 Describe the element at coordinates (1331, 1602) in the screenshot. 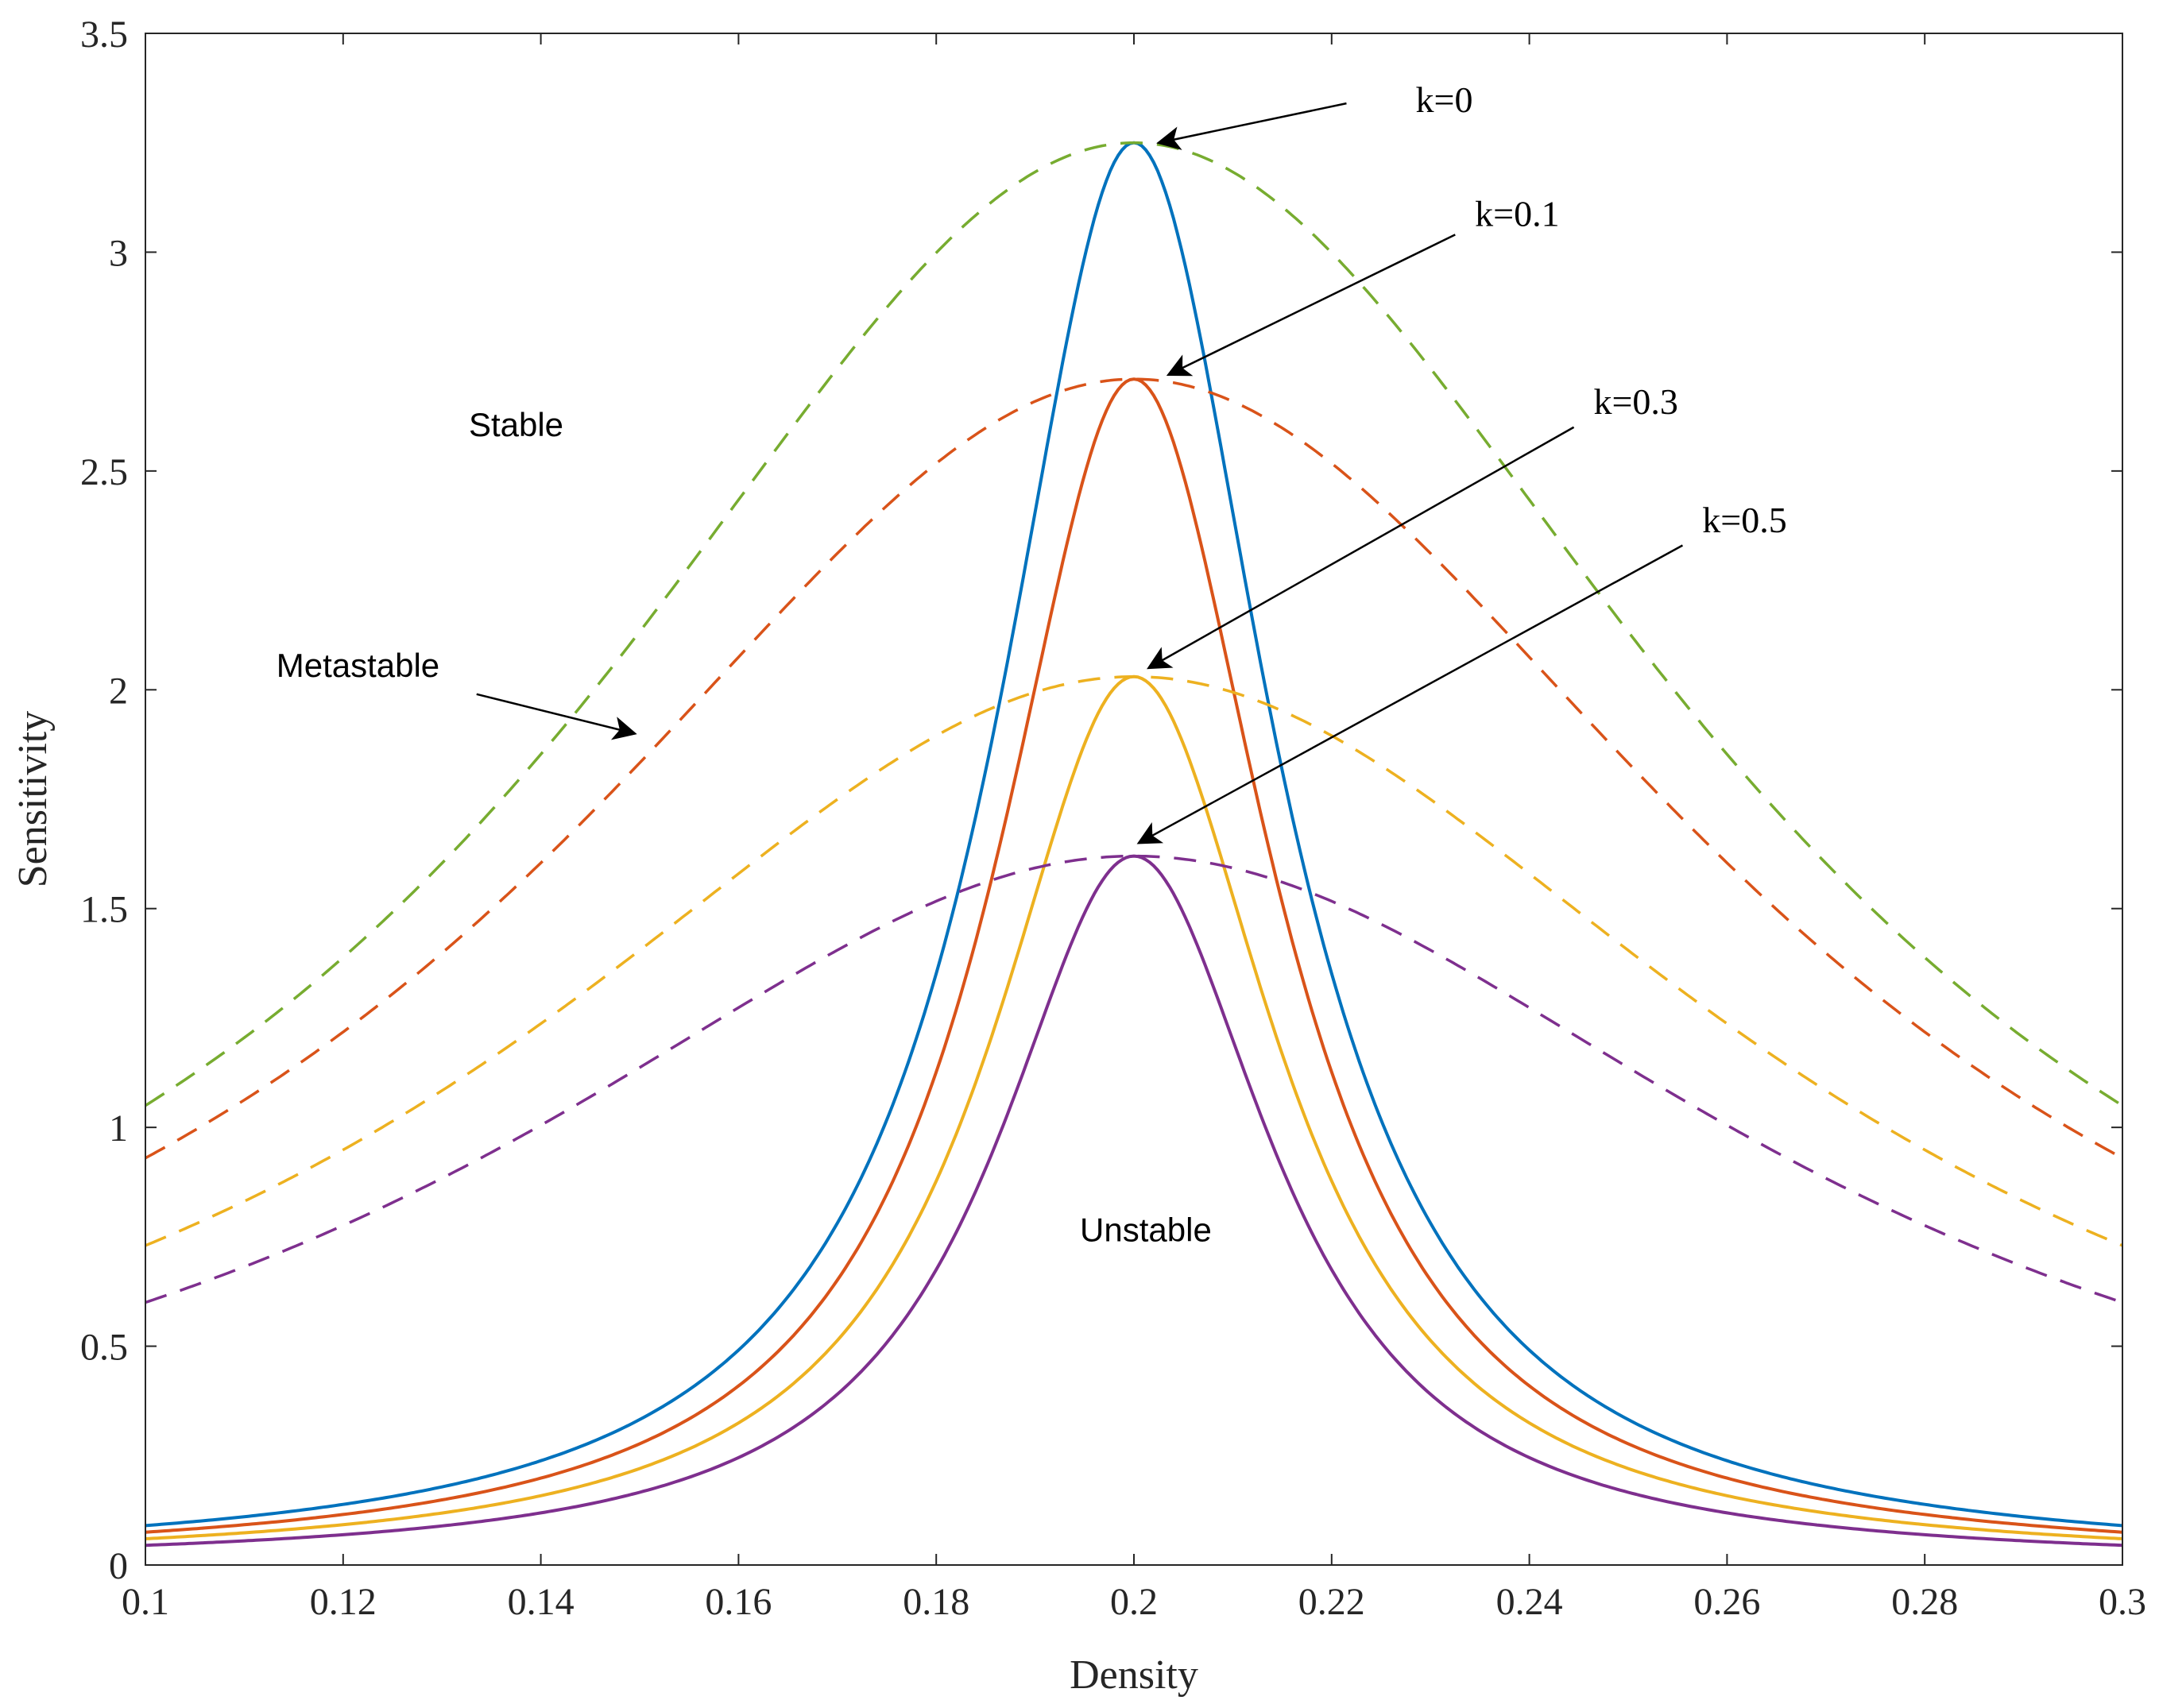

I see `x-tick-label: 0.22` at that location.